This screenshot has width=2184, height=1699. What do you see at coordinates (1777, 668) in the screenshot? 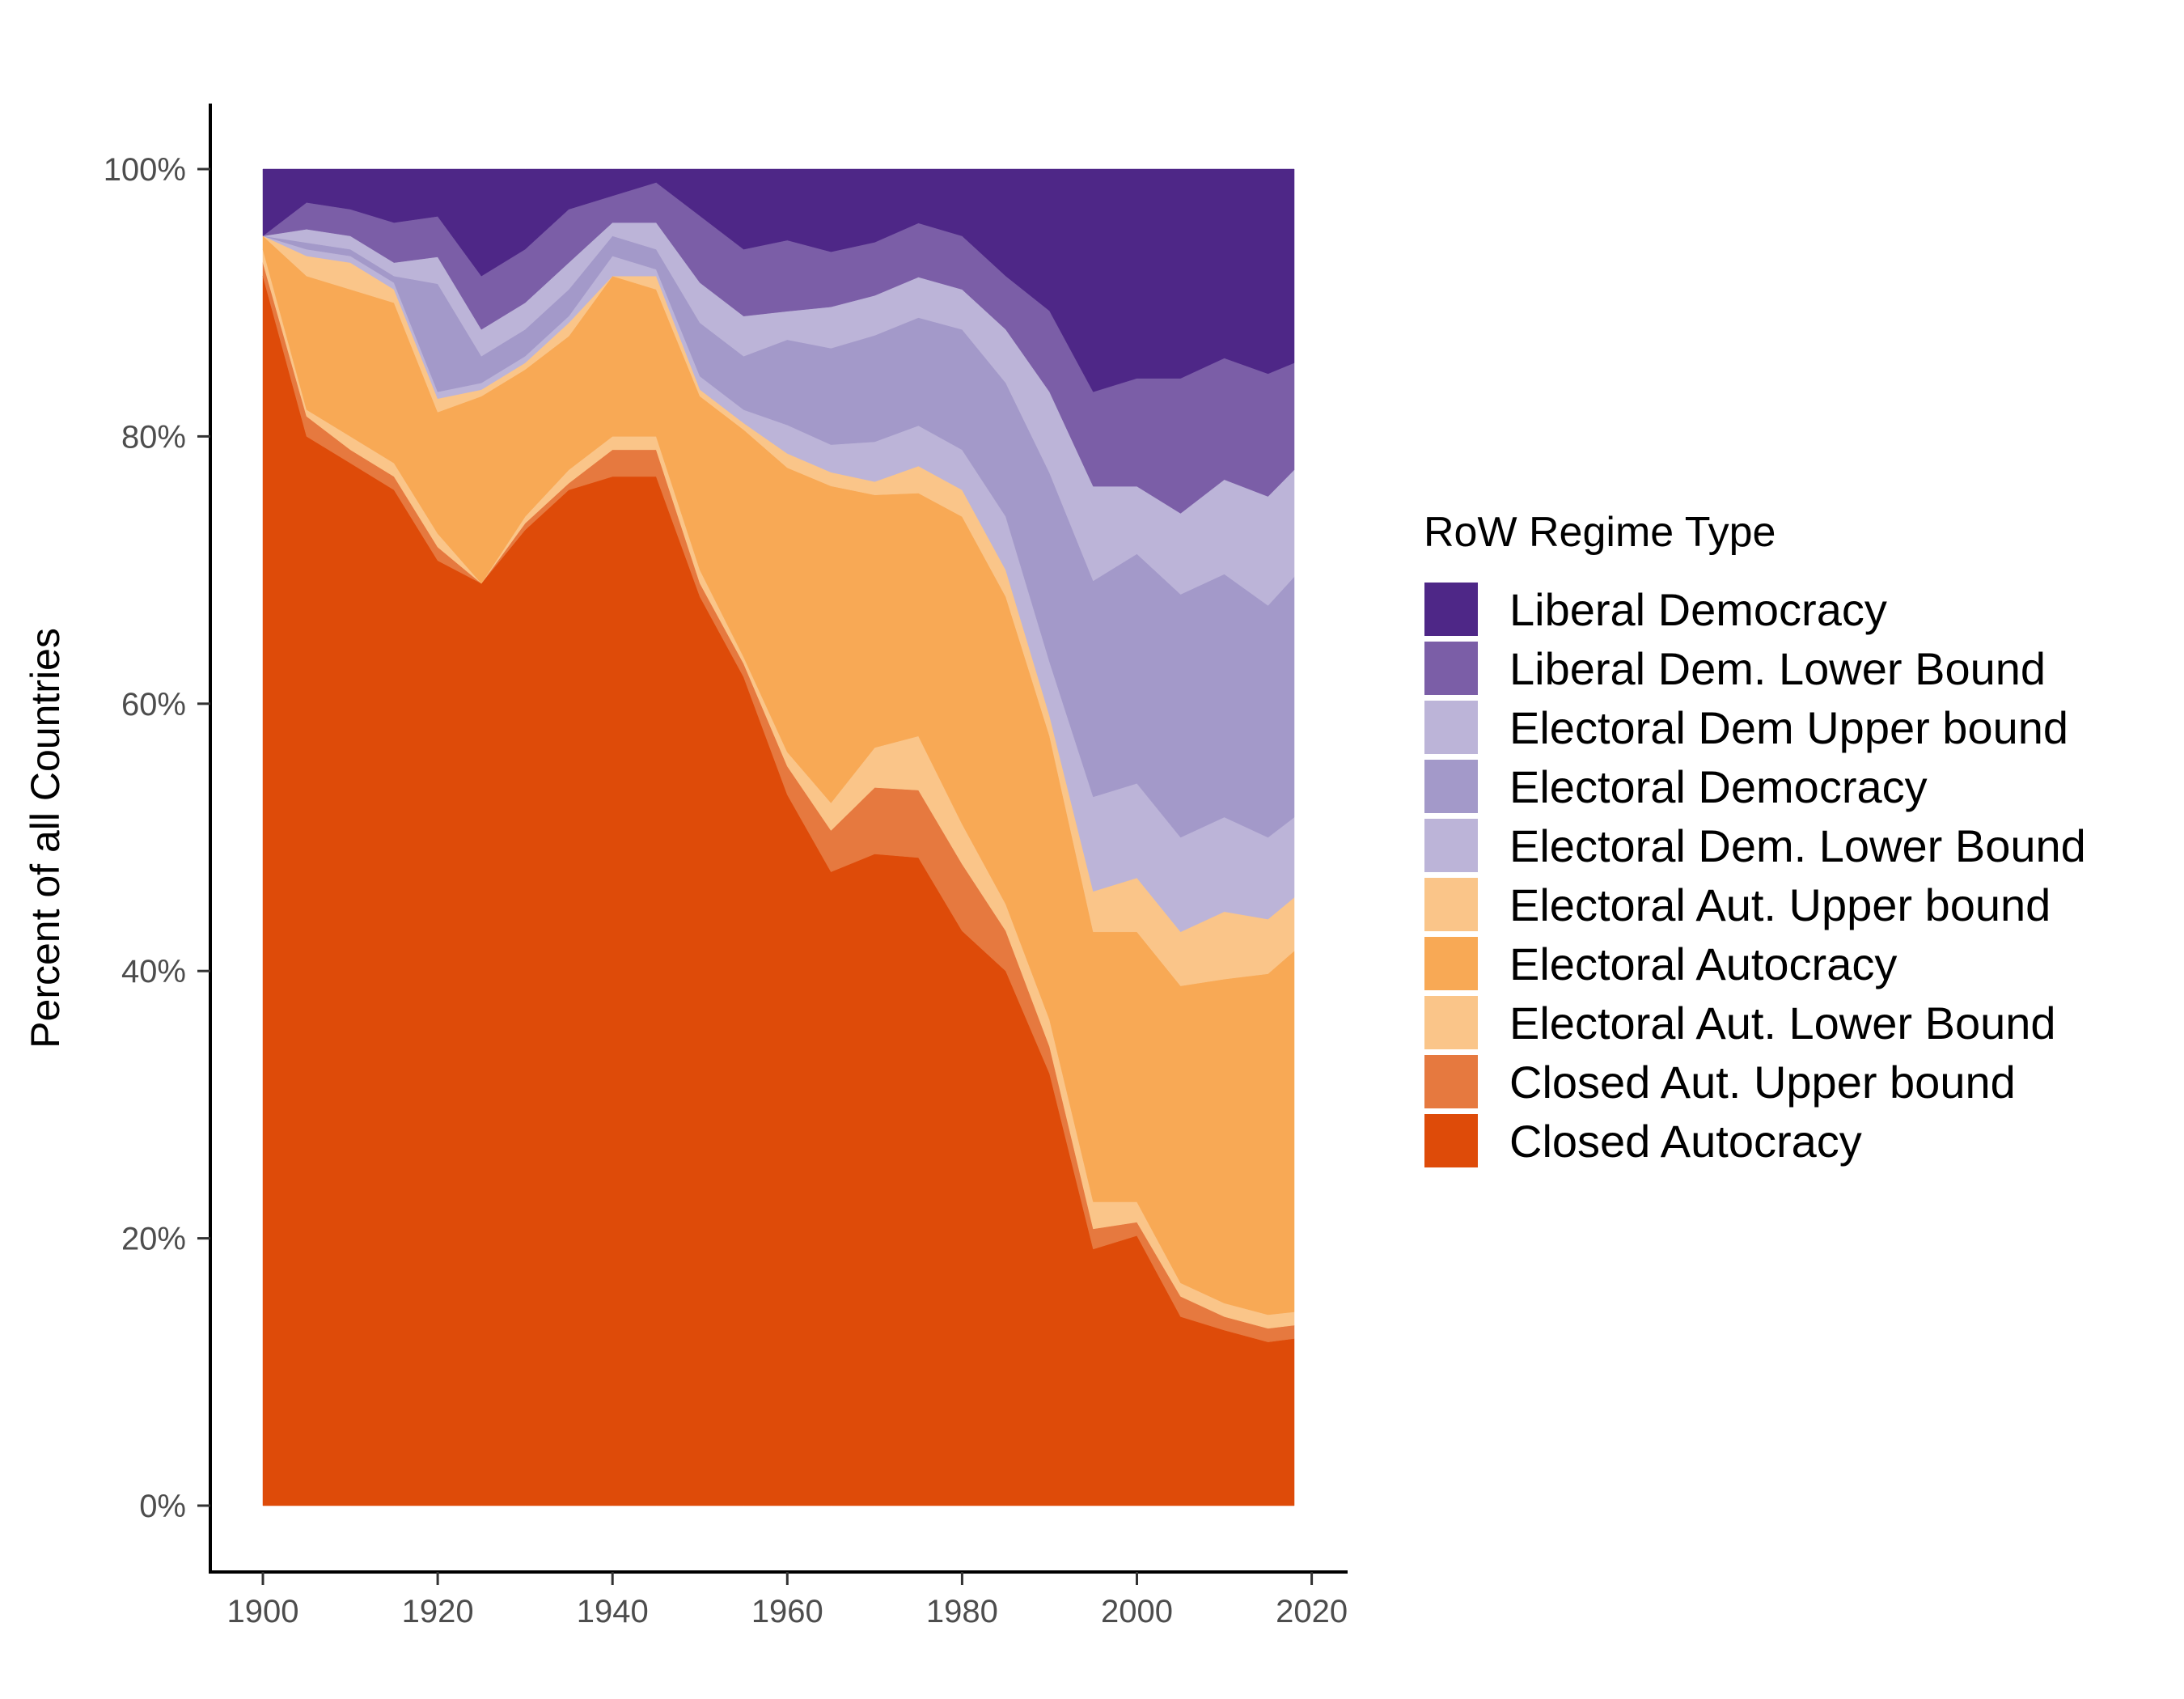
I see `legend-label: Liberal Dem. Lower Bound` at bounding box center [1777, 668].